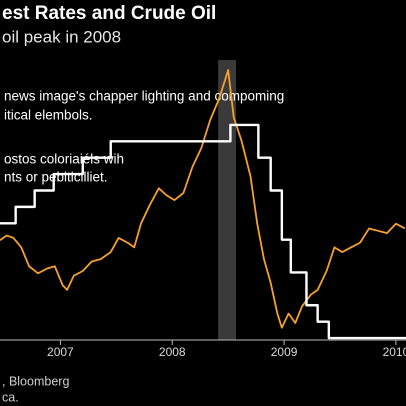 Image resolution: width=406 pixels, height=406 pixels. I want to click on x-tick-label: 2010, so click(394, 352).